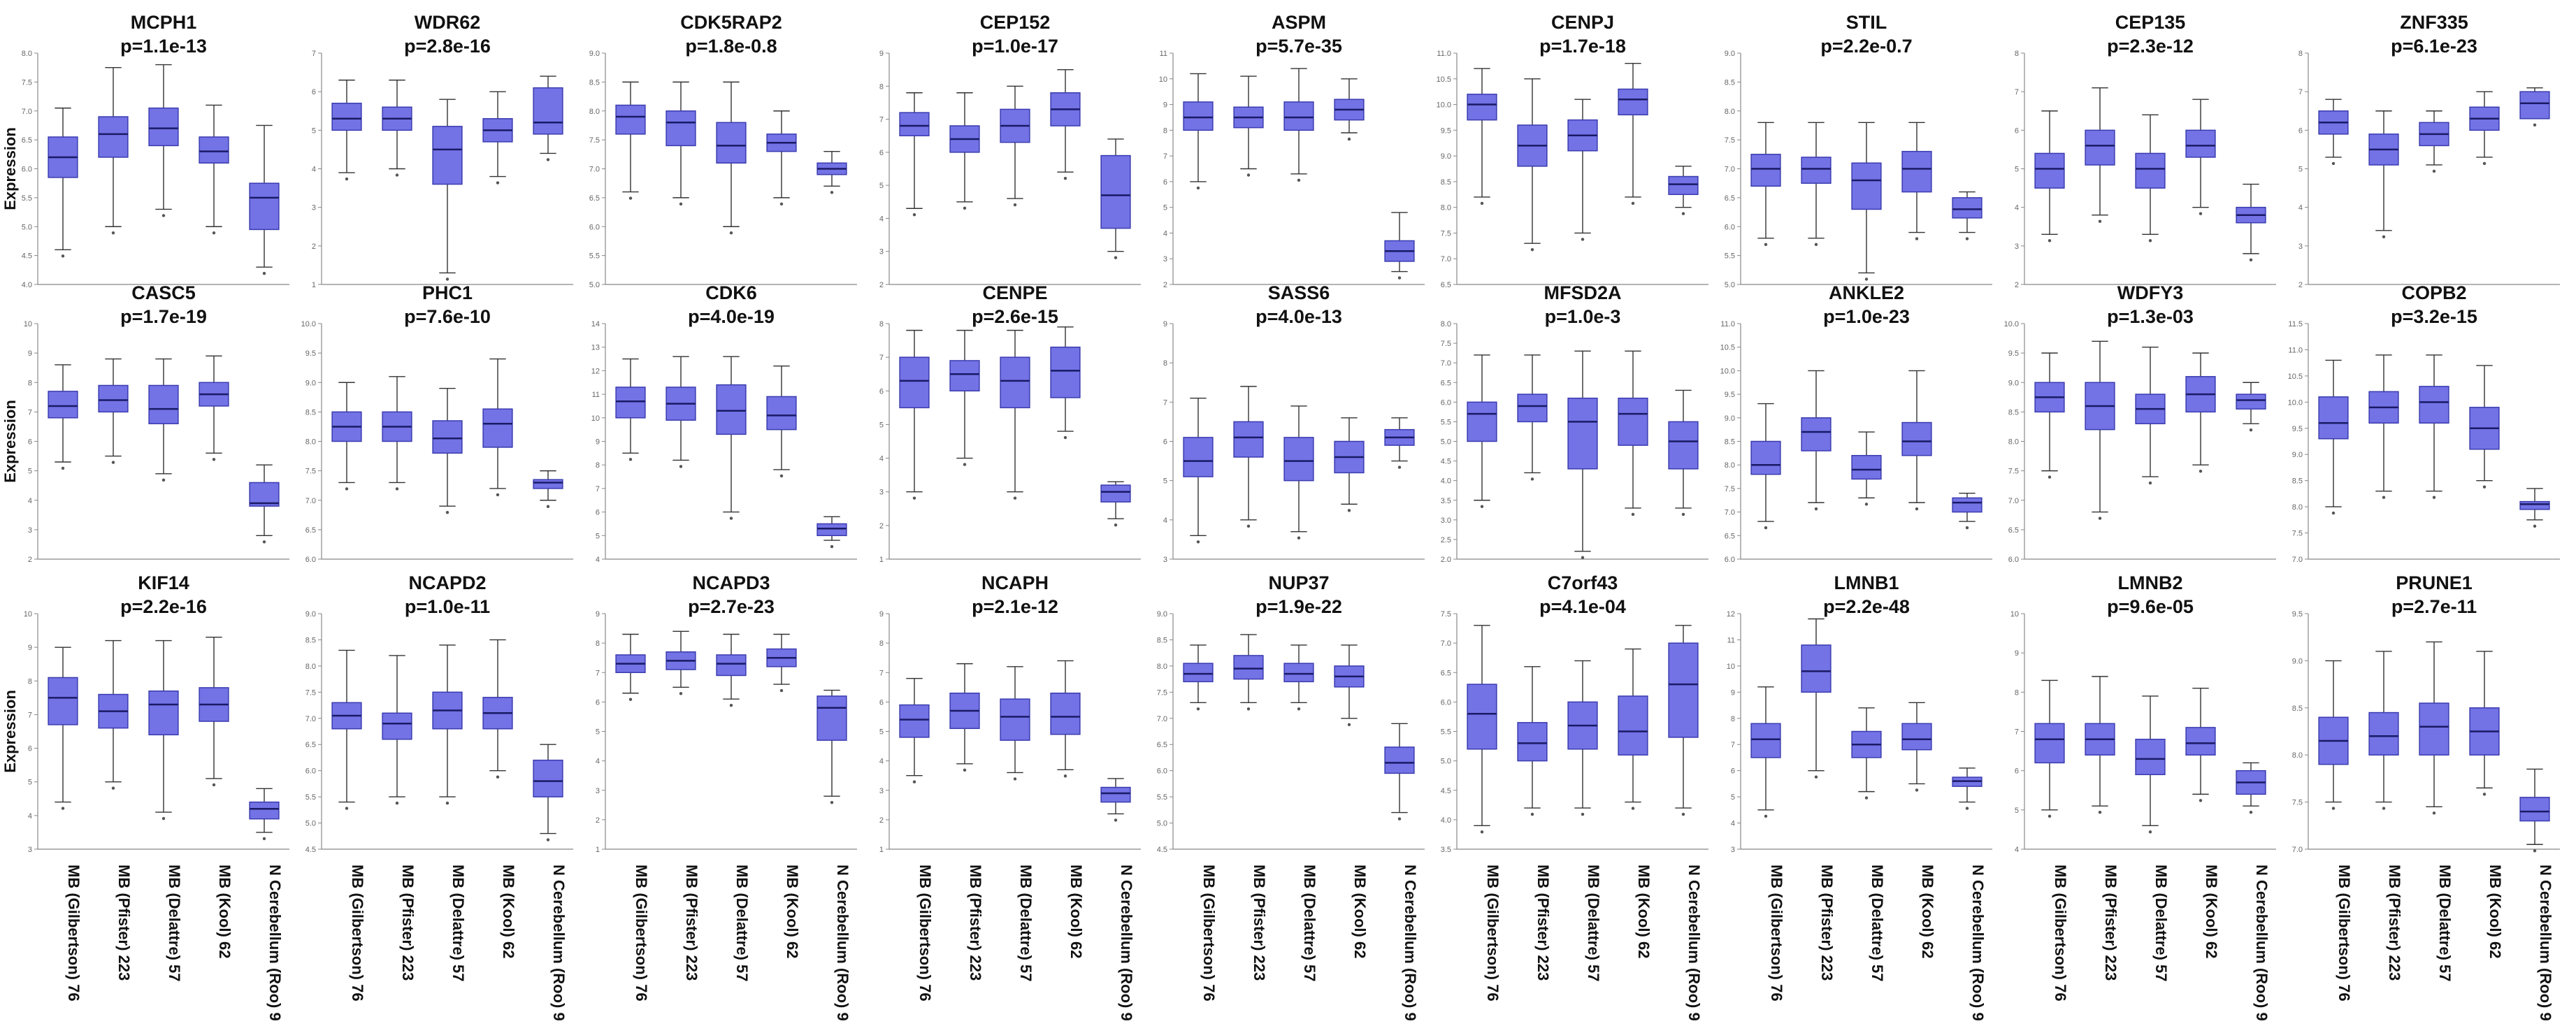 This screenshot has height=1033, width=2576. What do you see at coordinates (1582, 606) in the screenshot?
I see `p-value-label: p=4.1e-04` at bounding box center [1582, 606].